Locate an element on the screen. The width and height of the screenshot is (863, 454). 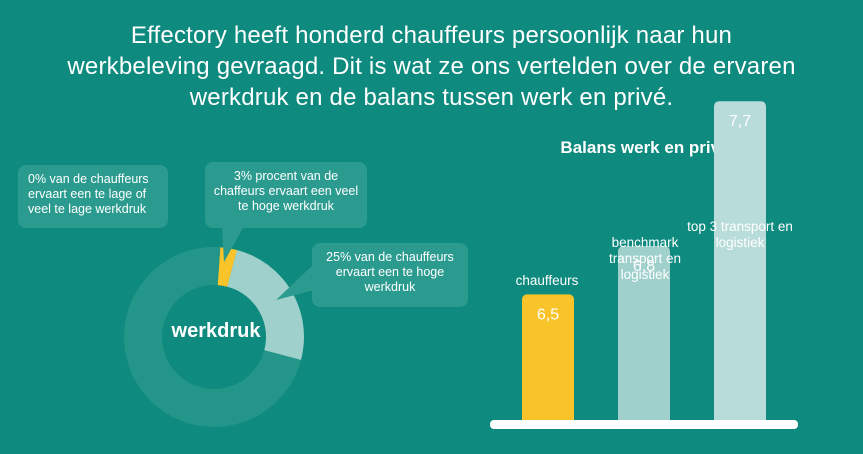
donut-center-label: werkdruk is located at coordinates (216, 331).